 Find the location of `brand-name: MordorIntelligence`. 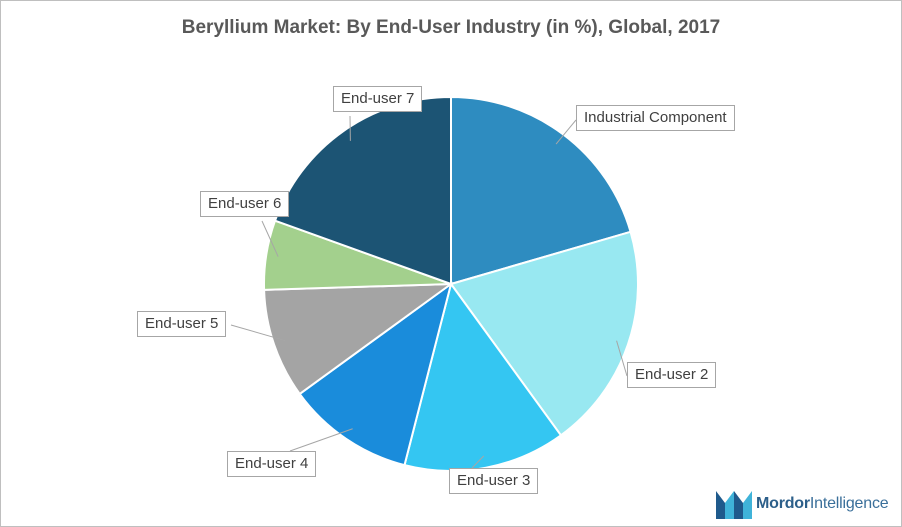

brand-name: MordorIntelligence is located at coordinates (822, 504).